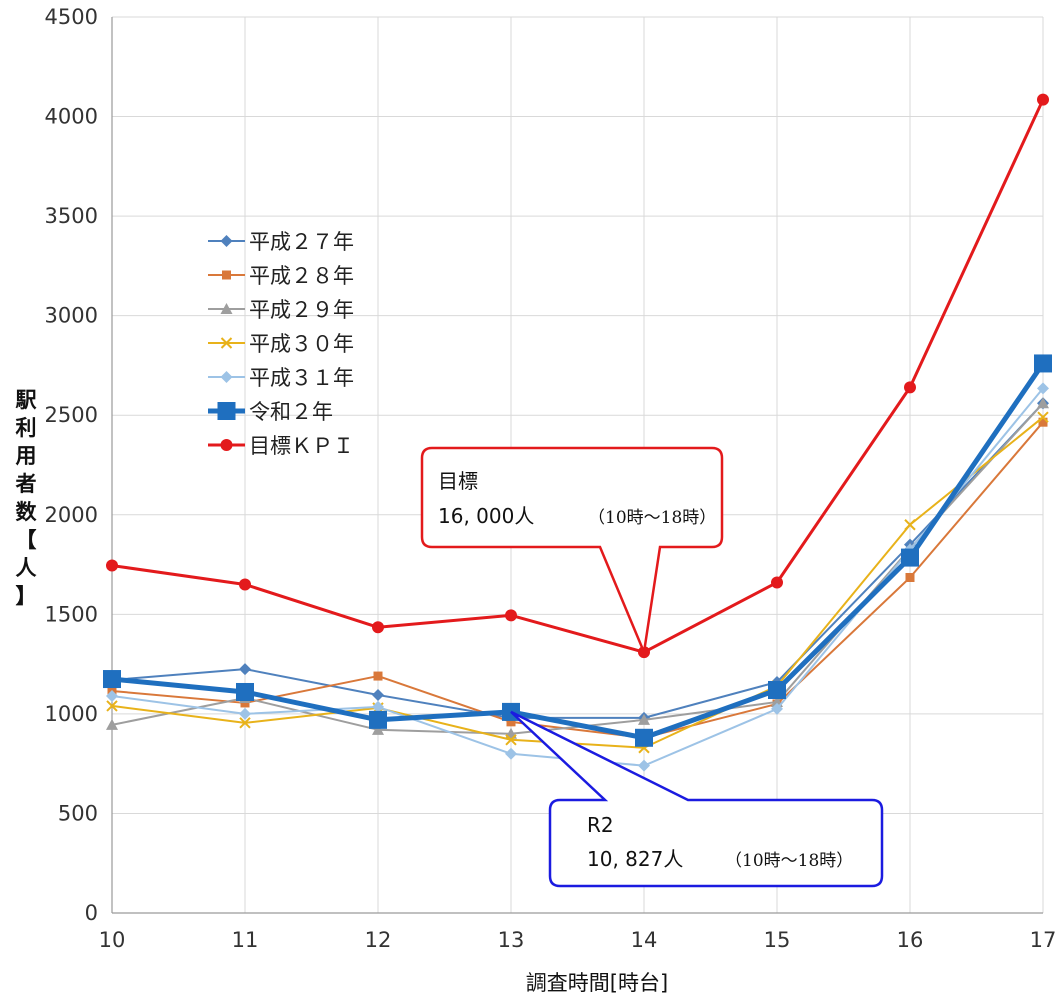 Image resolution: width=1063 pixels, height=1005 pixels. Describe the element at coordinates (91, 913) in the screenshot. I see `y-tick-label: 0` at that location.